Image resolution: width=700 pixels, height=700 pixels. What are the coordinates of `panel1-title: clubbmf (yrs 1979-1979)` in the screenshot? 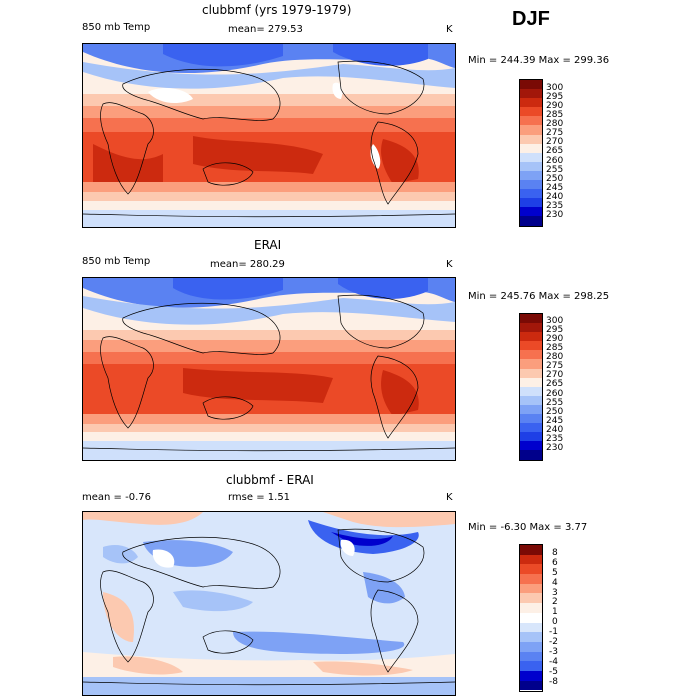 It's located at (277, 10).